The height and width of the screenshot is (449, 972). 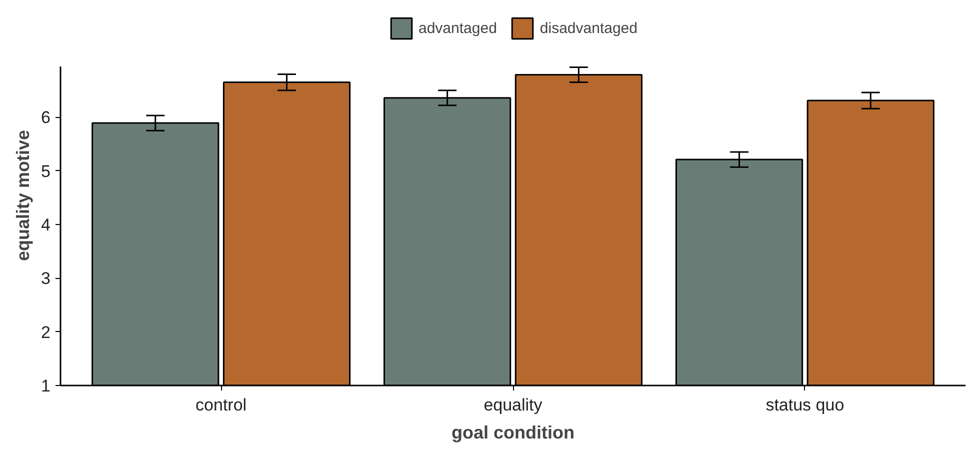 What do you see at coordinates (589, 28) in the screenshot?
I see `legend-label: disadvantaged` at bounding box center [589, 28].